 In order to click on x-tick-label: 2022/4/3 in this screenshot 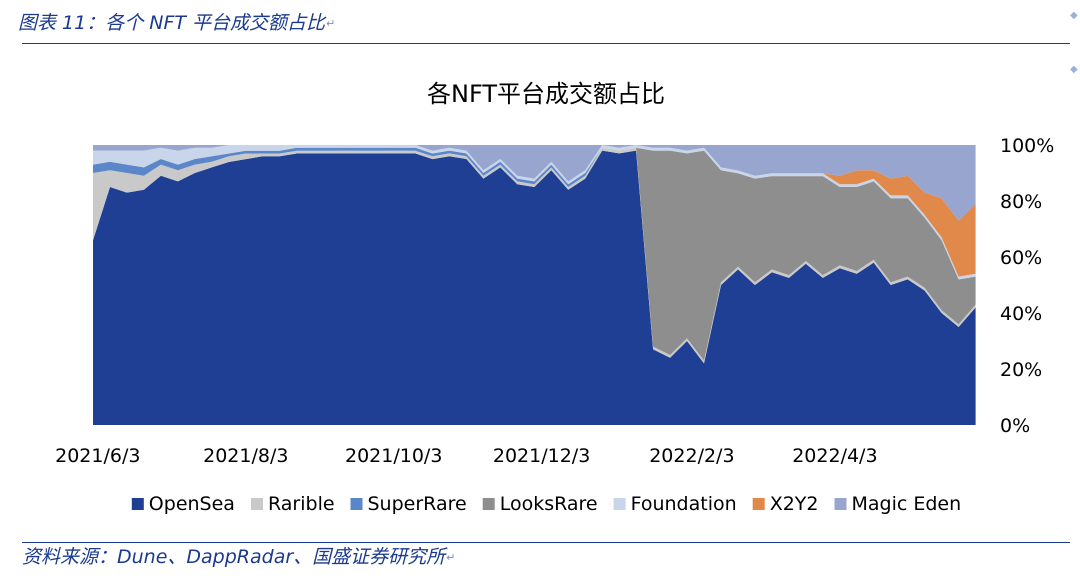, I will do `click(834, 456)`.